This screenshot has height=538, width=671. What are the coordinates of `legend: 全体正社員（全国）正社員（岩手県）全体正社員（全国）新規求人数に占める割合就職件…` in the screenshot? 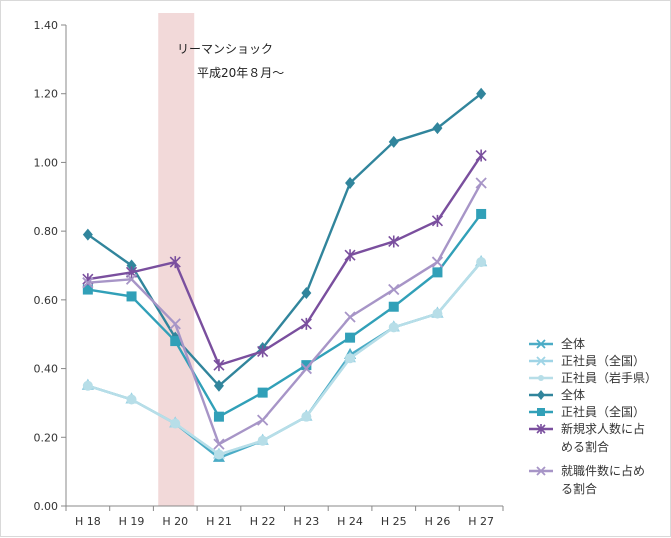 It's located at (593, 416).